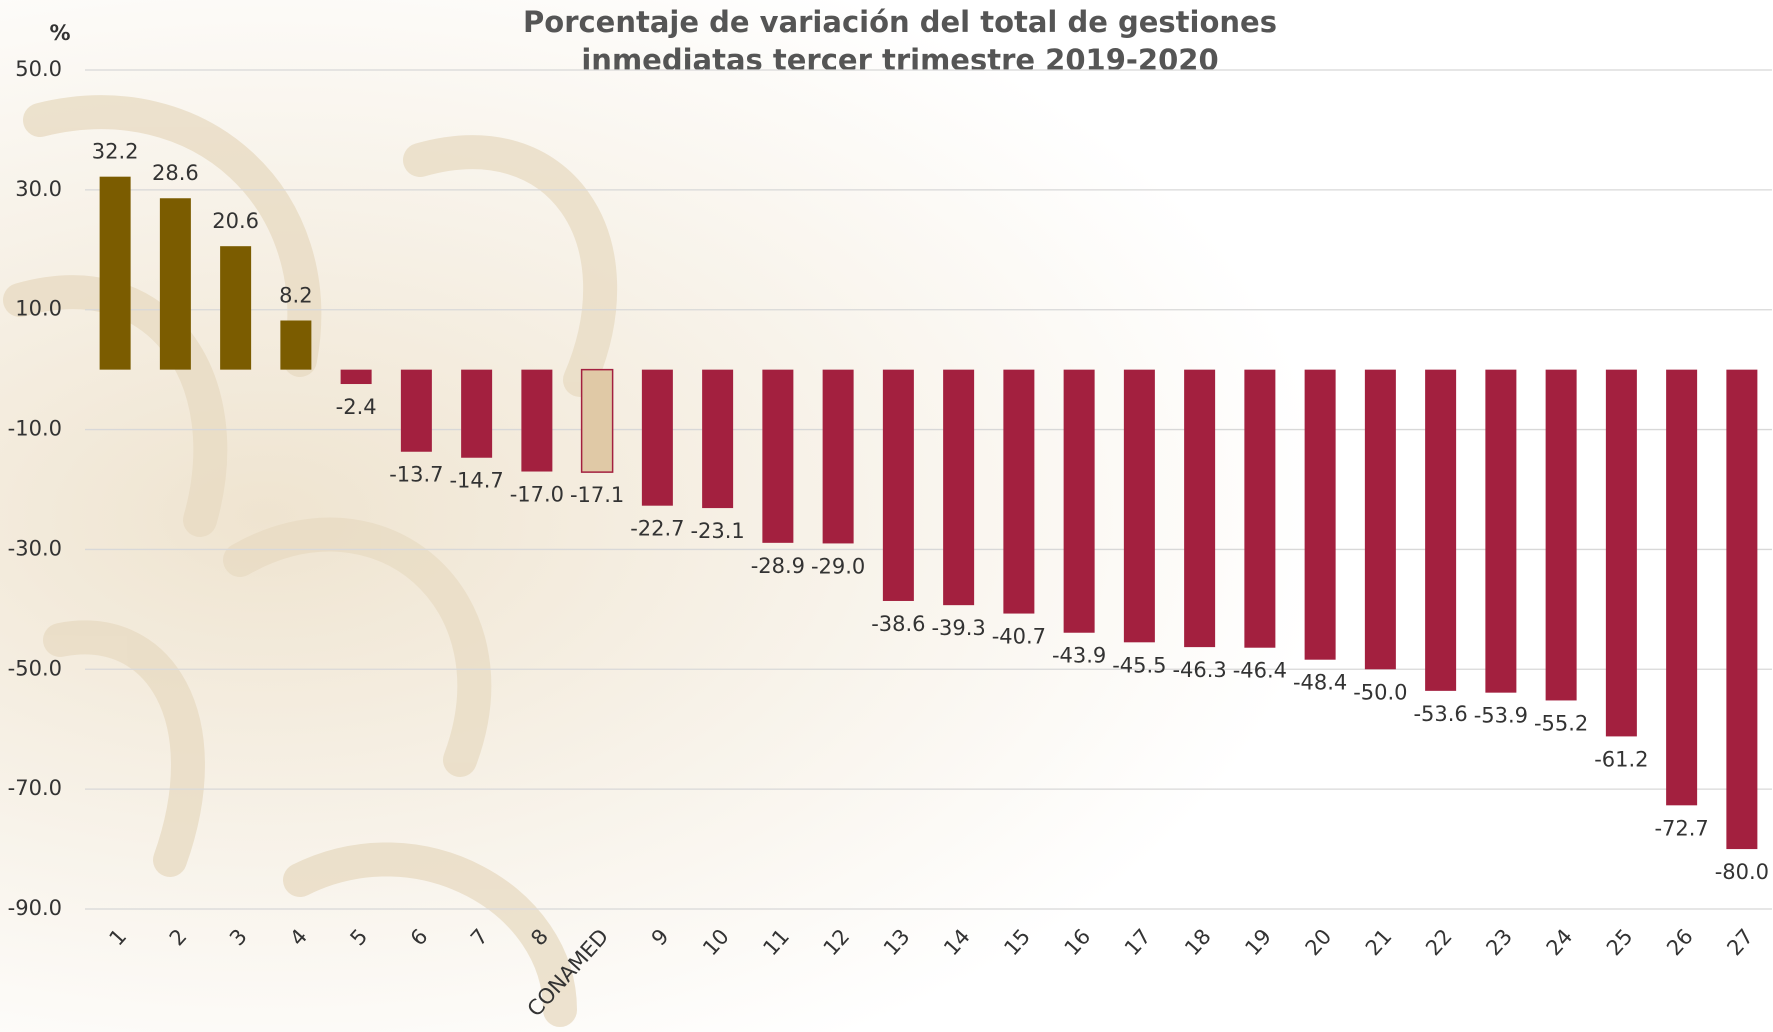 This screenshot has height=1032, width=1773. What do you see at coordinates (1139, 665) in the screenshot?
I see `data-label: -45.5` at bounding box center [1139, 665].